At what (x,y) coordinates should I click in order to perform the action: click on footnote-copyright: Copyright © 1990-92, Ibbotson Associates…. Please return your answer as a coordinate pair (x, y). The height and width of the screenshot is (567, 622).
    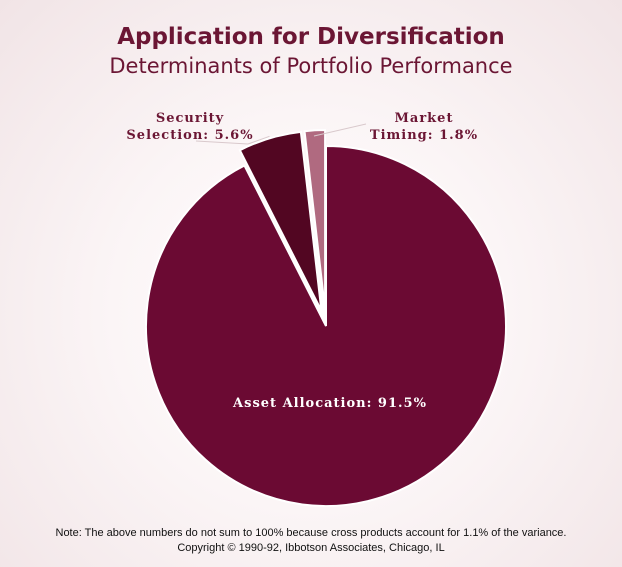
    Looking at the image, I should click on (311, 548).